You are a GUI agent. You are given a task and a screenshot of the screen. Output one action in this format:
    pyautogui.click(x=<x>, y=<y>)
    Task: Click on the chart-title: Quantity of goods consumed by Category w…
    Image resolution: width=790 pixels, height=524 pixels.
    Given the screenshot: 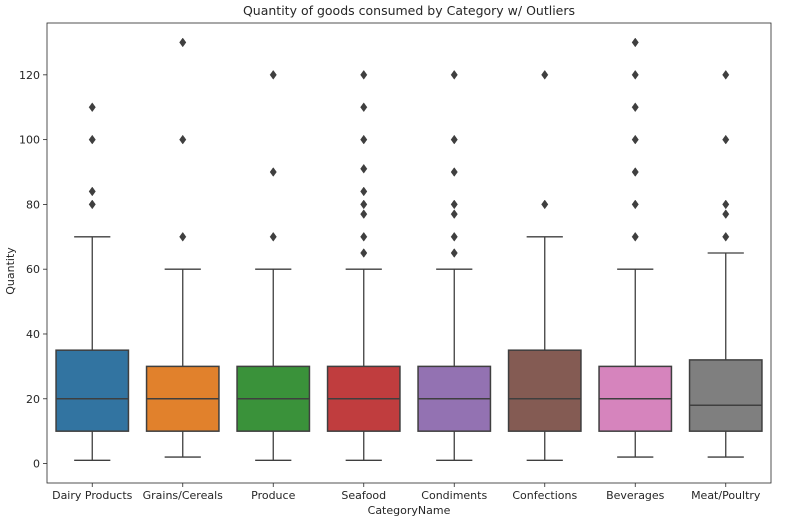 What is the action you would take?
    pyautogui.click(x=409, y=10)
    